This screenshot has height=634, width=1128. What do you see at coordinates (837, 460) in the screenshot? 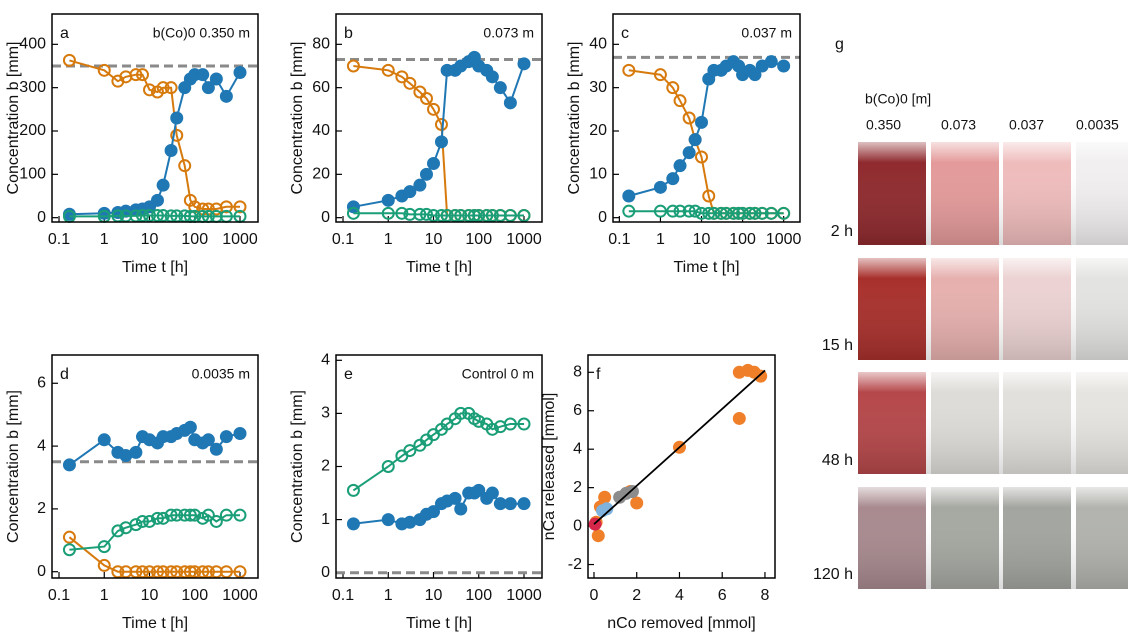
I see `row-label: 48 h` at bounding box center [837, 460].